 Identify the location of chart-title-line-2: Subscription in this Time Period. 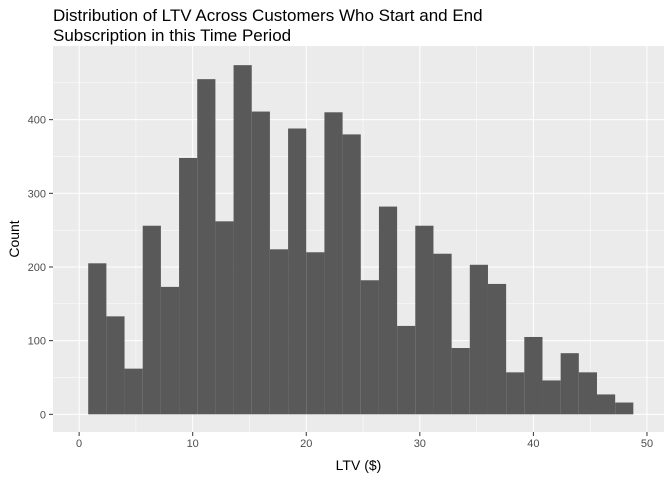
(172, 35).